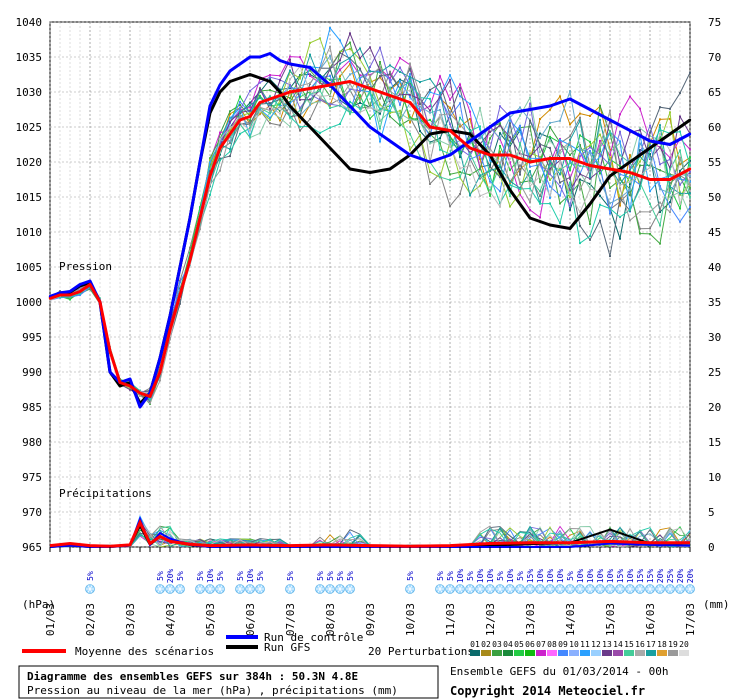  Describe the element at coordinates (29, 22) in the screenshot. I see `y-tick-label-pressure: 1040` at that location.